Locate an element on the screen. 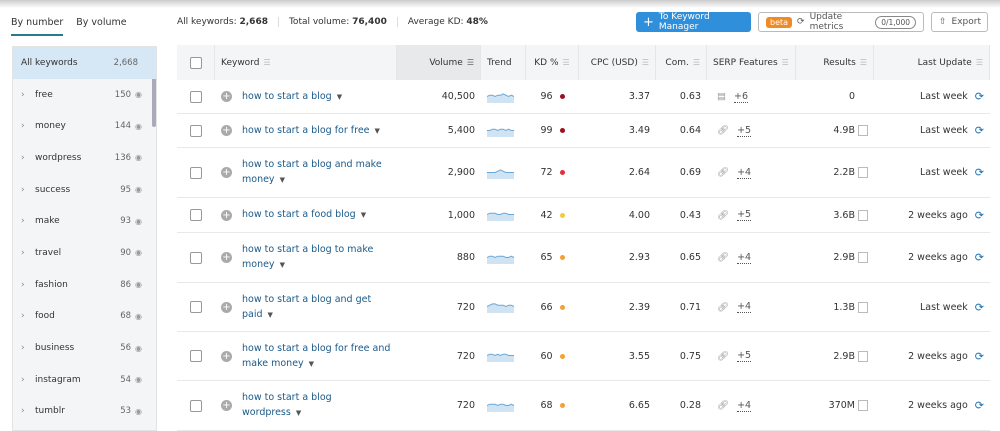  select-all-checkbox is located at coordinates (195, 62).